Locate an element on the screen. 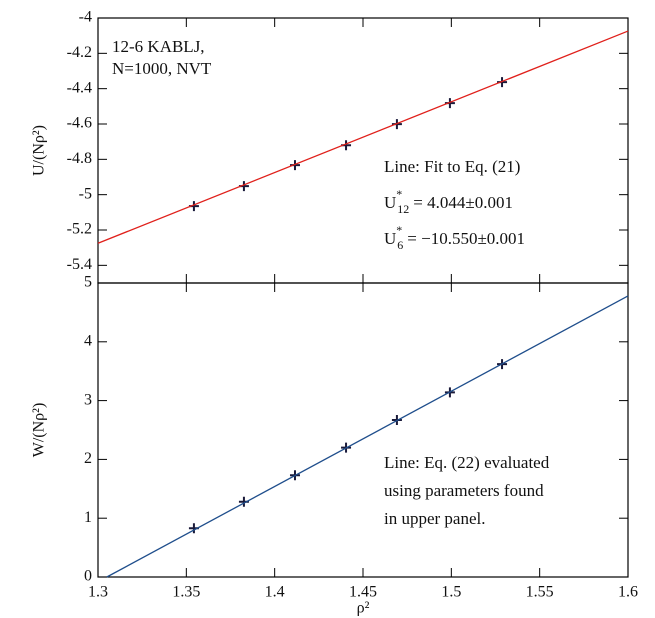 This screenshot has width=655, height=618. parameter-value: = −10.550±0.001 is located at coordinates (466, 238).